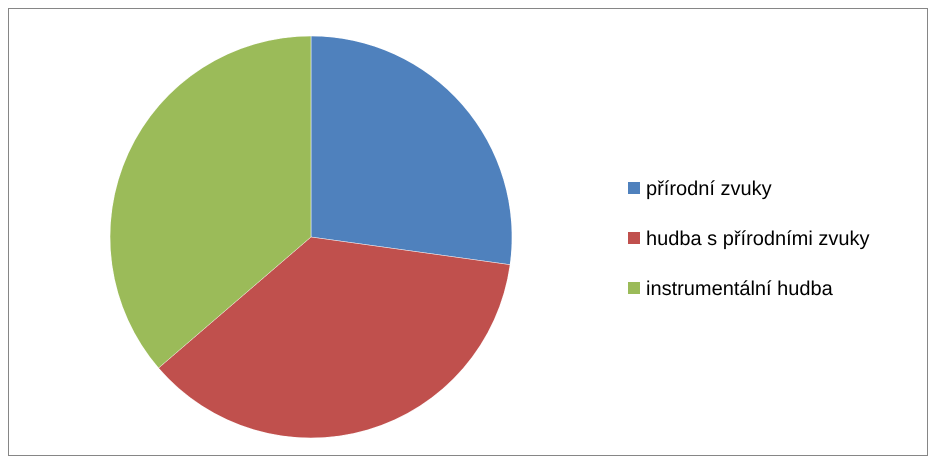 The width and height of the screenshot is (936, 464). I want to click on legend-label: instrumentální hudba, so click(740, 289).